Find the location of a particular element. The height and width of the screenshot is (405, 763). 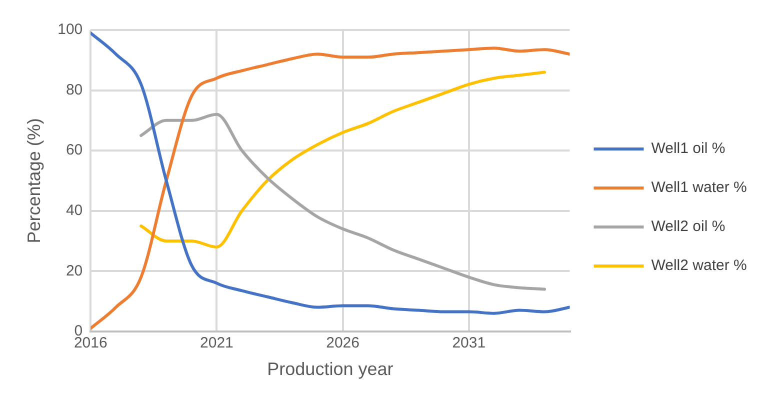

legend-label: Well1 water % is located at coordinates (699, 187).